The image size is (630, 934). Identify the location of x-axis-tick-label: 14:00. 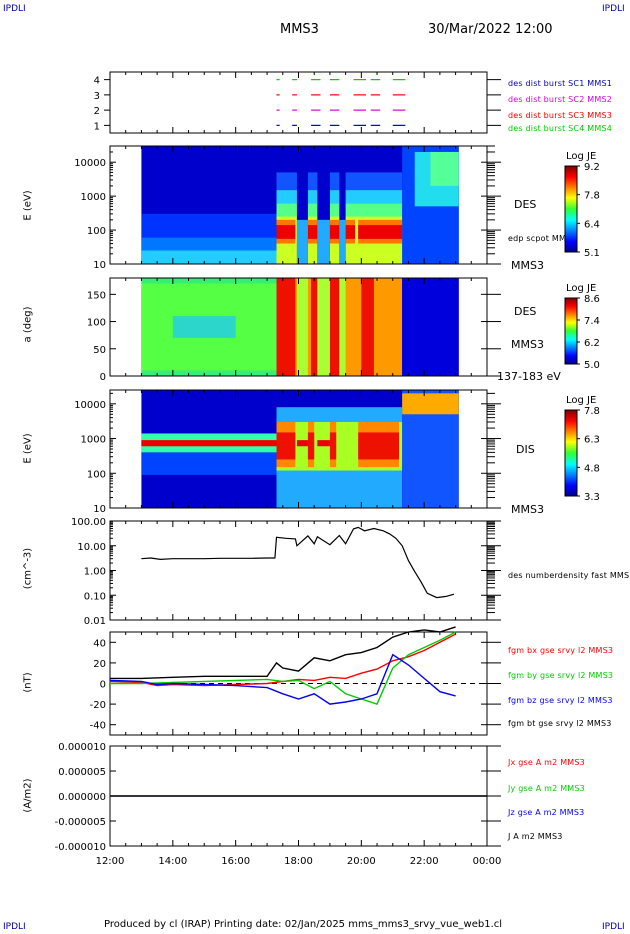
(172, 861).